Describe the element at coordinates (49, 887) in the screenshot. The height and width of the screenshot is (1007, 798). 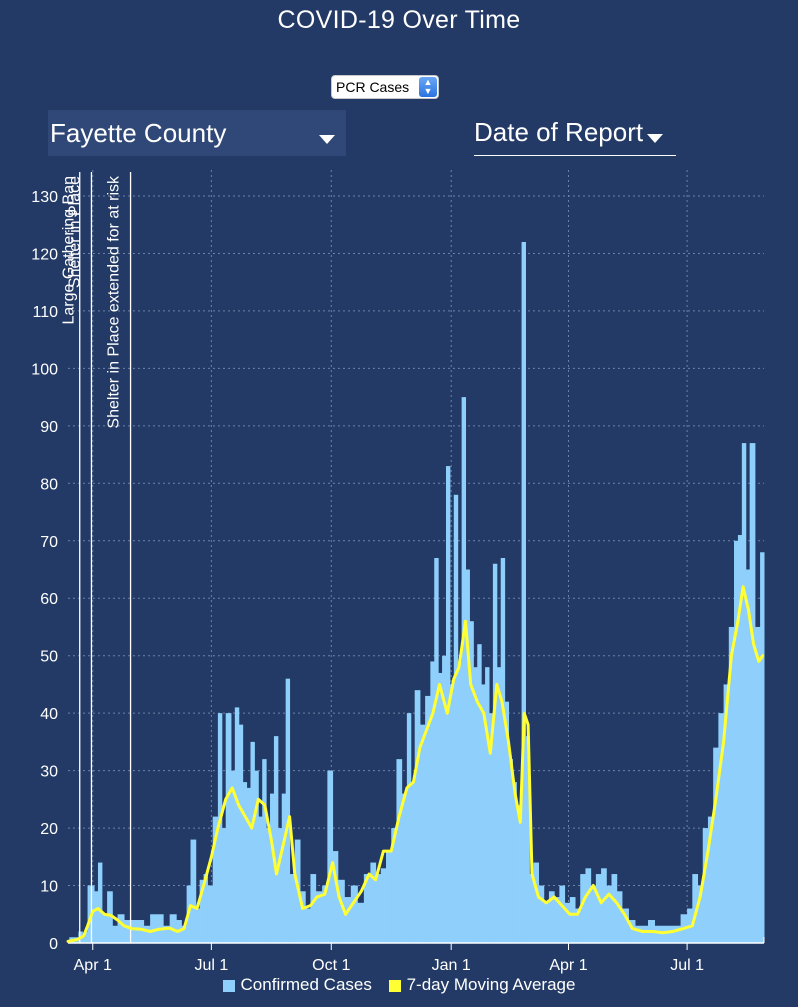
I see `y-tick-label: 10` at that location.